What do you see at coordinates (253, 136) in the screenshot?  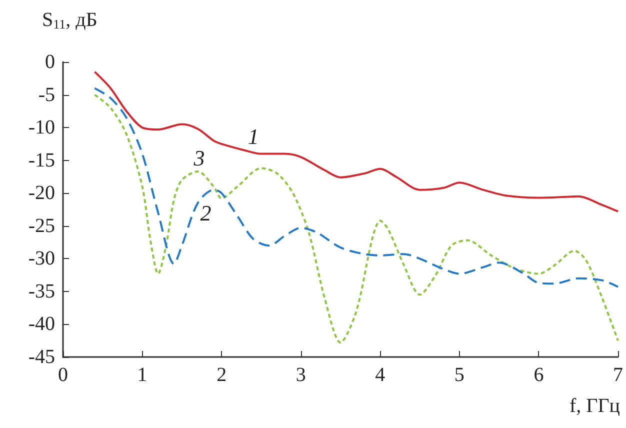 I see `series-label: 1` at bounding box center [253, 136].